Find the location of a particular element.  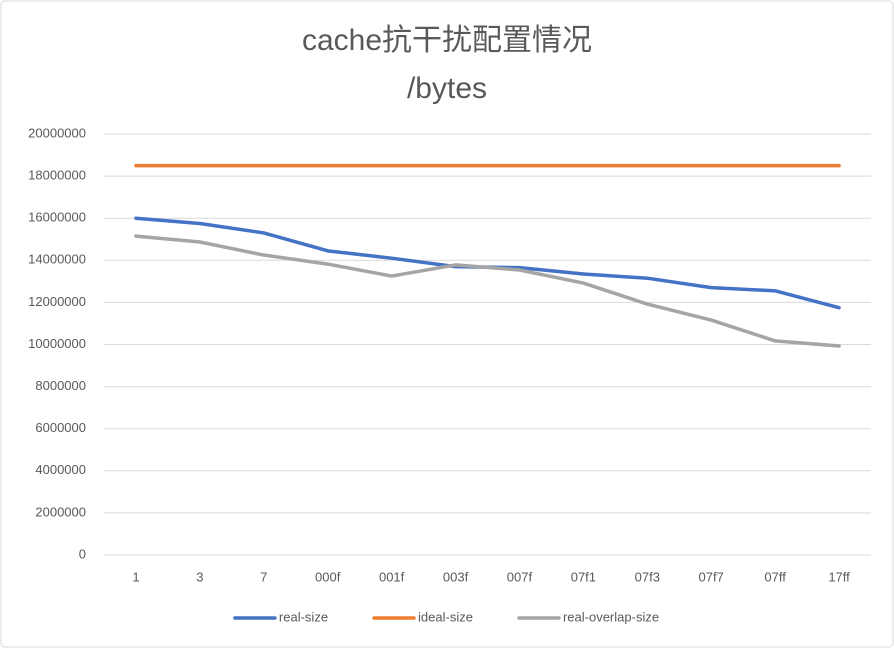

y-tick-label: 14000000 is located at coordinates (57, 259).